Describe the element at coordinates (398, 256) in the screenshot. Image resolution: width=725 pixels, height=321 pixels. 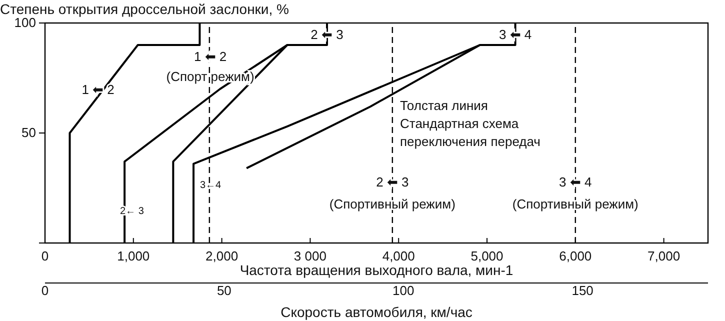
I see `x-tick-label: 4,000` at that location.